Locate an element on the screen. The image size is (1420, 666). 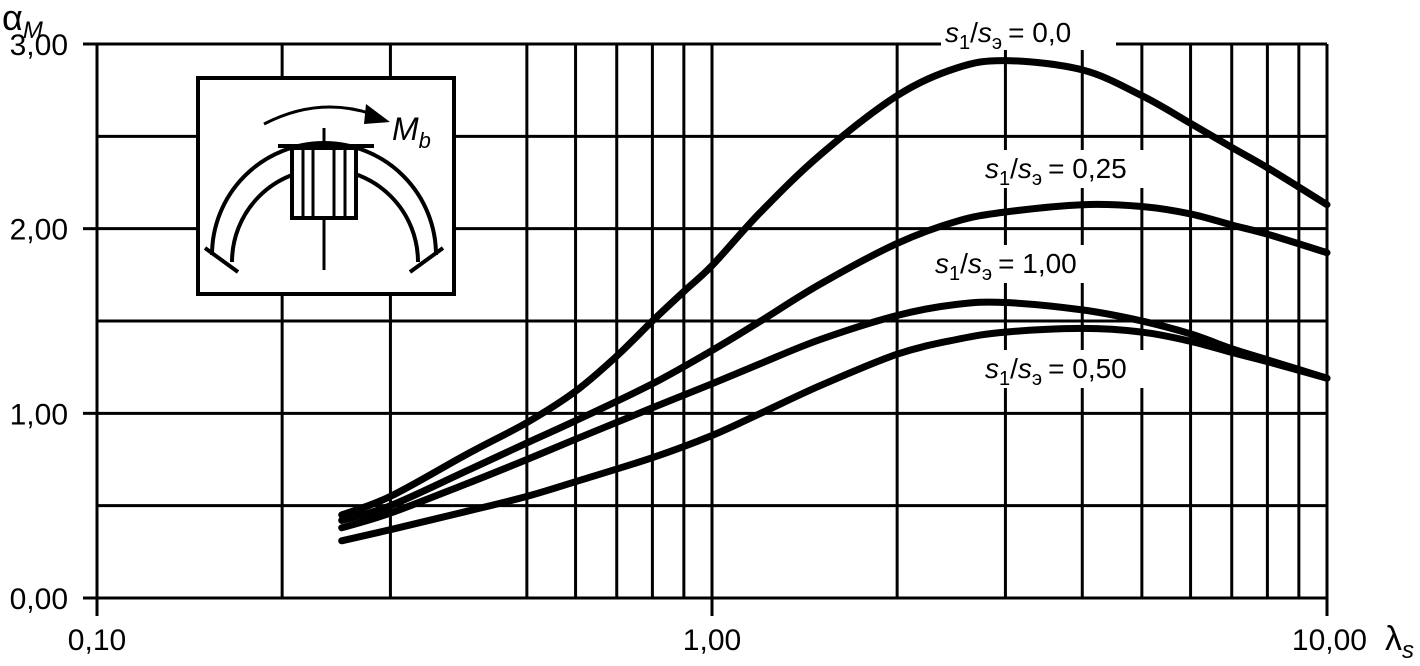
series-label-1: s1/sэ = 0,25 is located at coordinates (1056, 171).